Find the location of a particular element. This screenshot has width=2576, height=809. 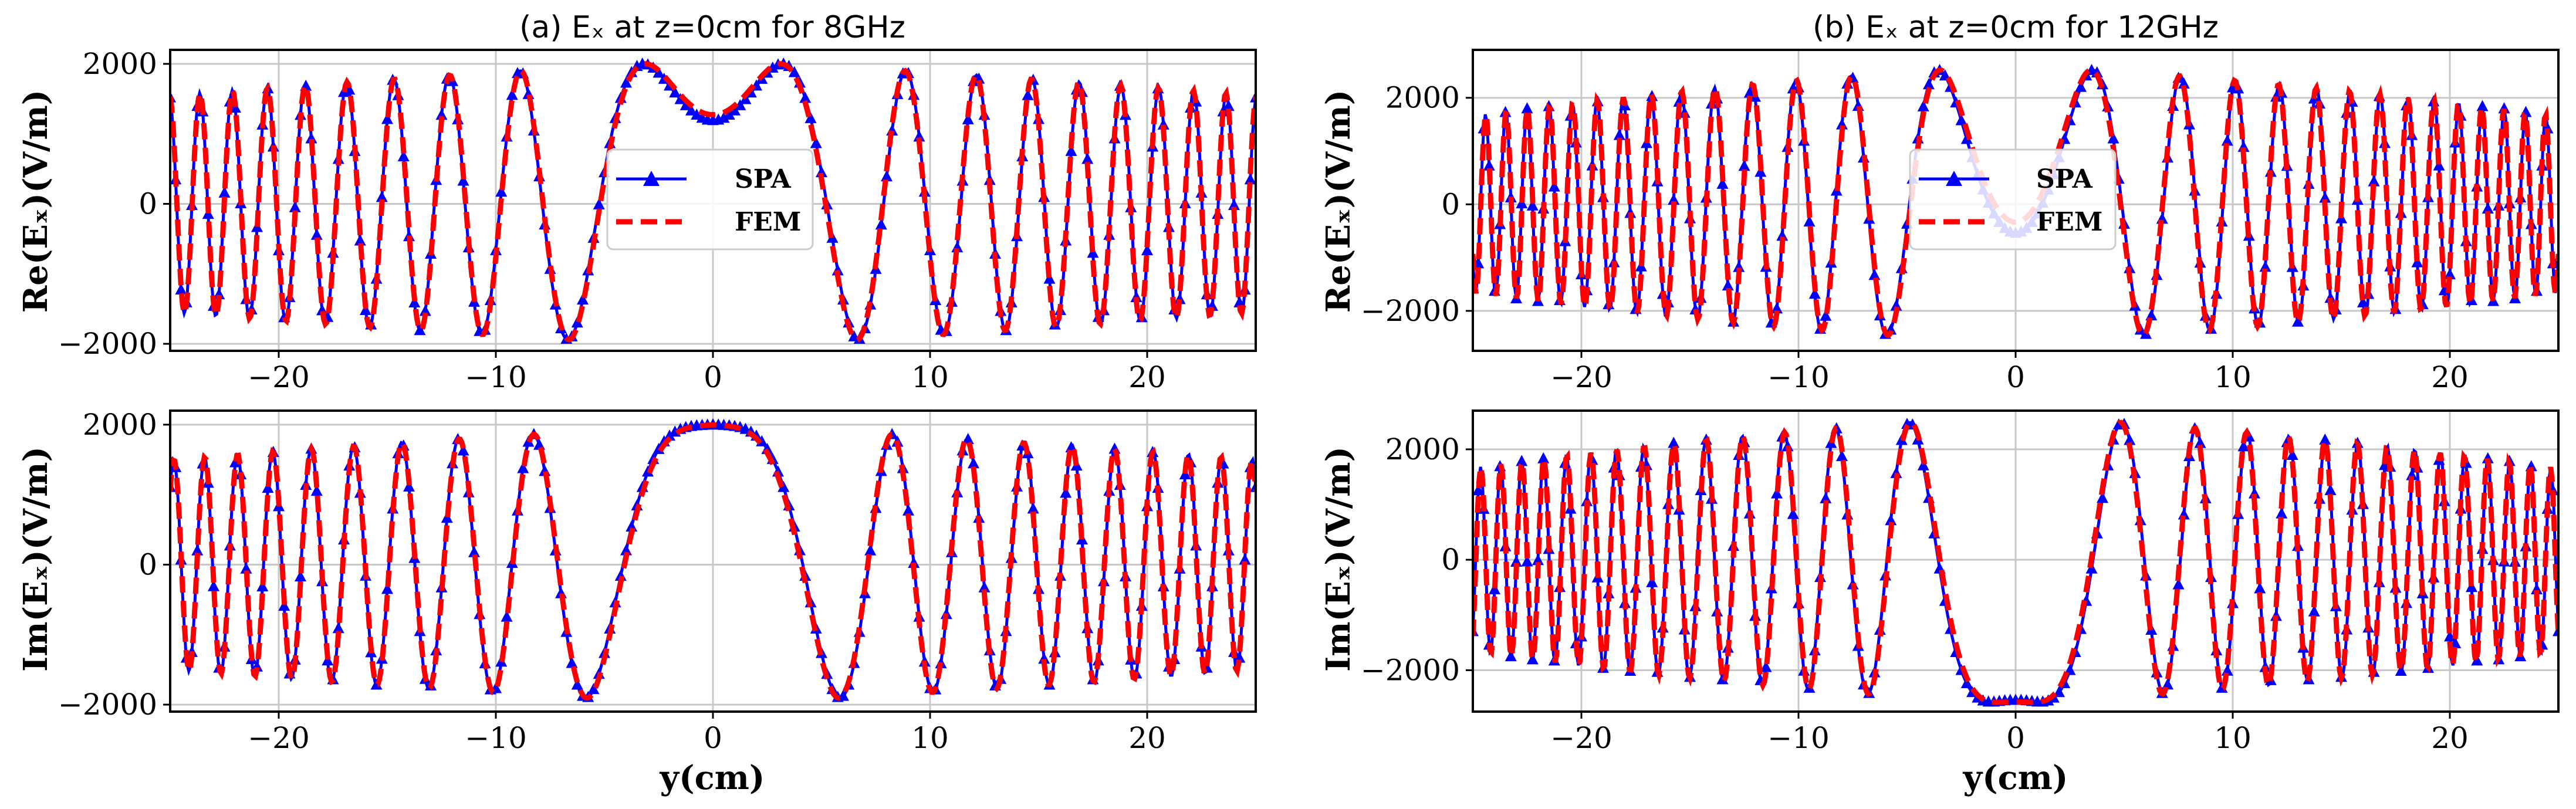

legend-a: SPA FEM is located at coordinates (710, 200).